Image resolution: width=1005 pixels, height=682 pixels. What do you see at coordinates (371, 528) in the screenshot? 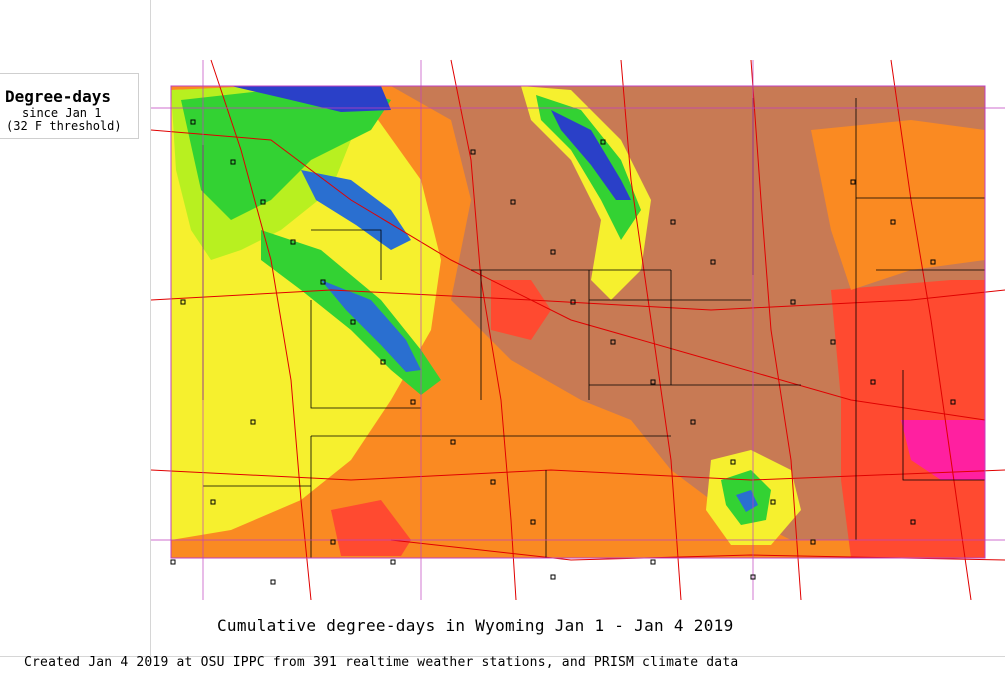
I see `zone-red-south` at bounding box center [371, 528].